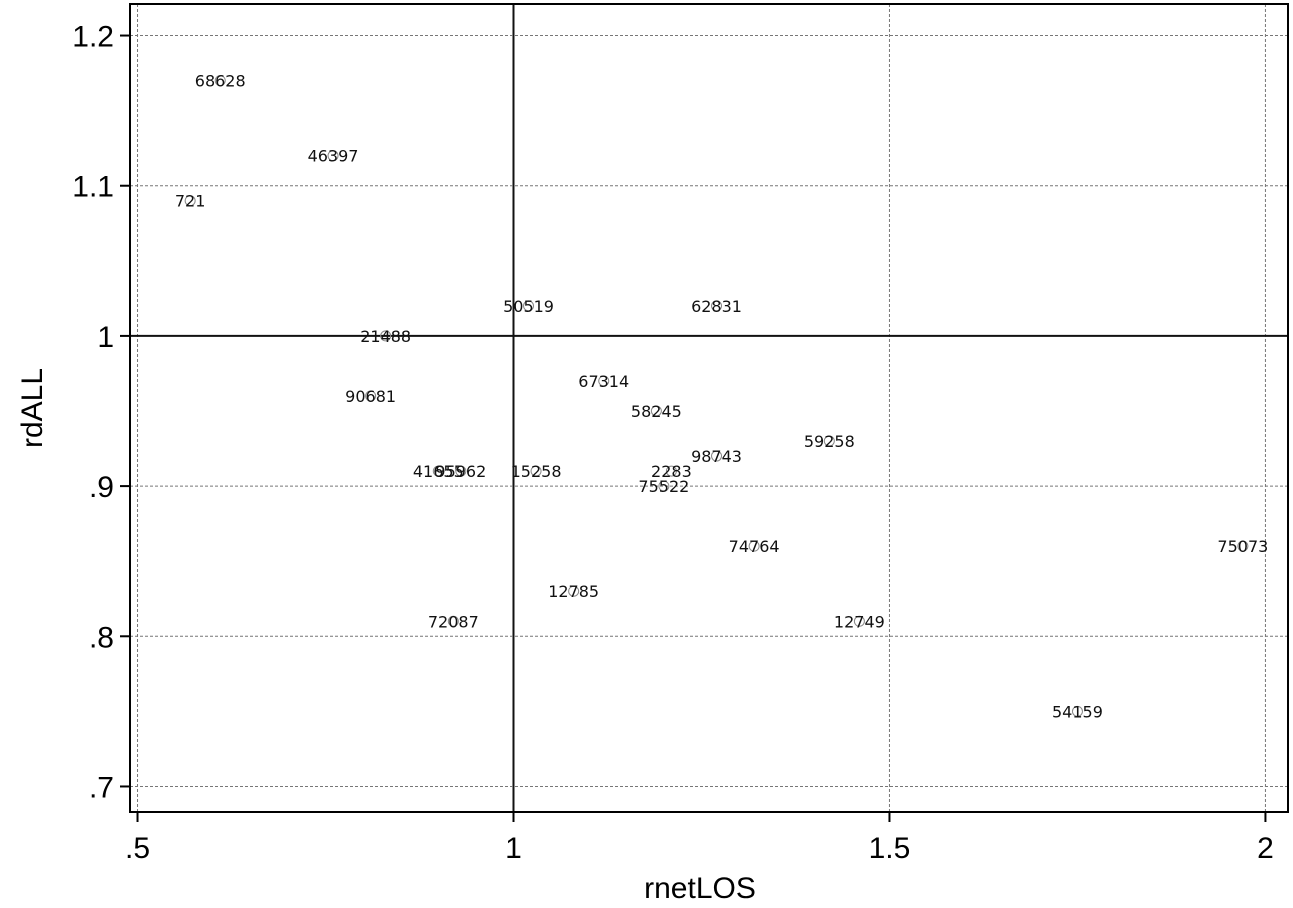  I want to click on data-point-label: 75522, so click(663, 486).